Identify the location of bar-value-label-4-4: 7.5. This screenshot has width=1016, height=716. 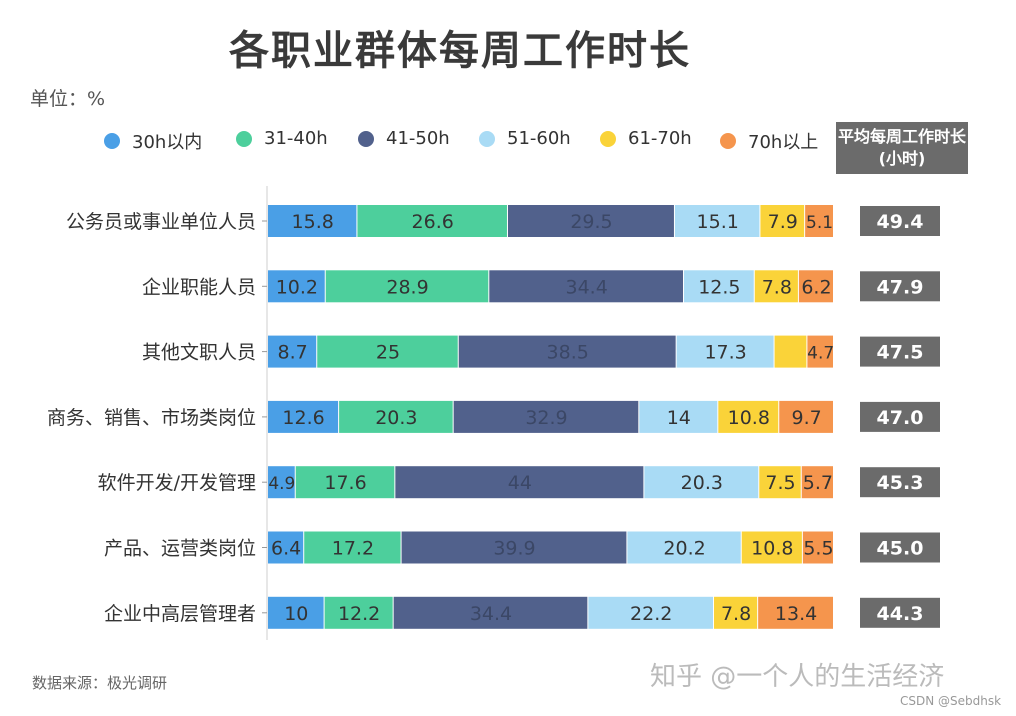
(780, 483).